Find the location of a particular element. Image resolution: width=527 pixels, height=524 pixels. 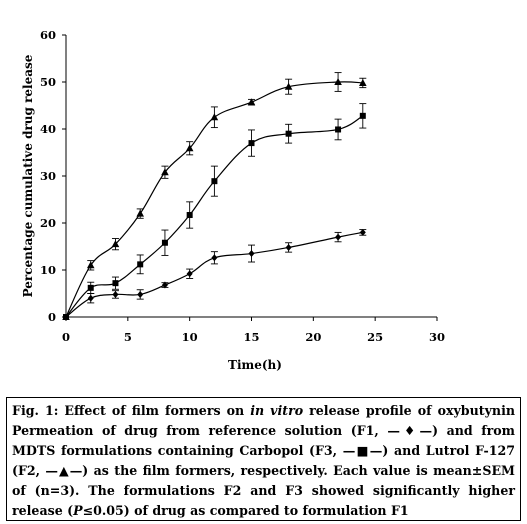

x-tick-label: 15 is located at coordinates (251, 337).